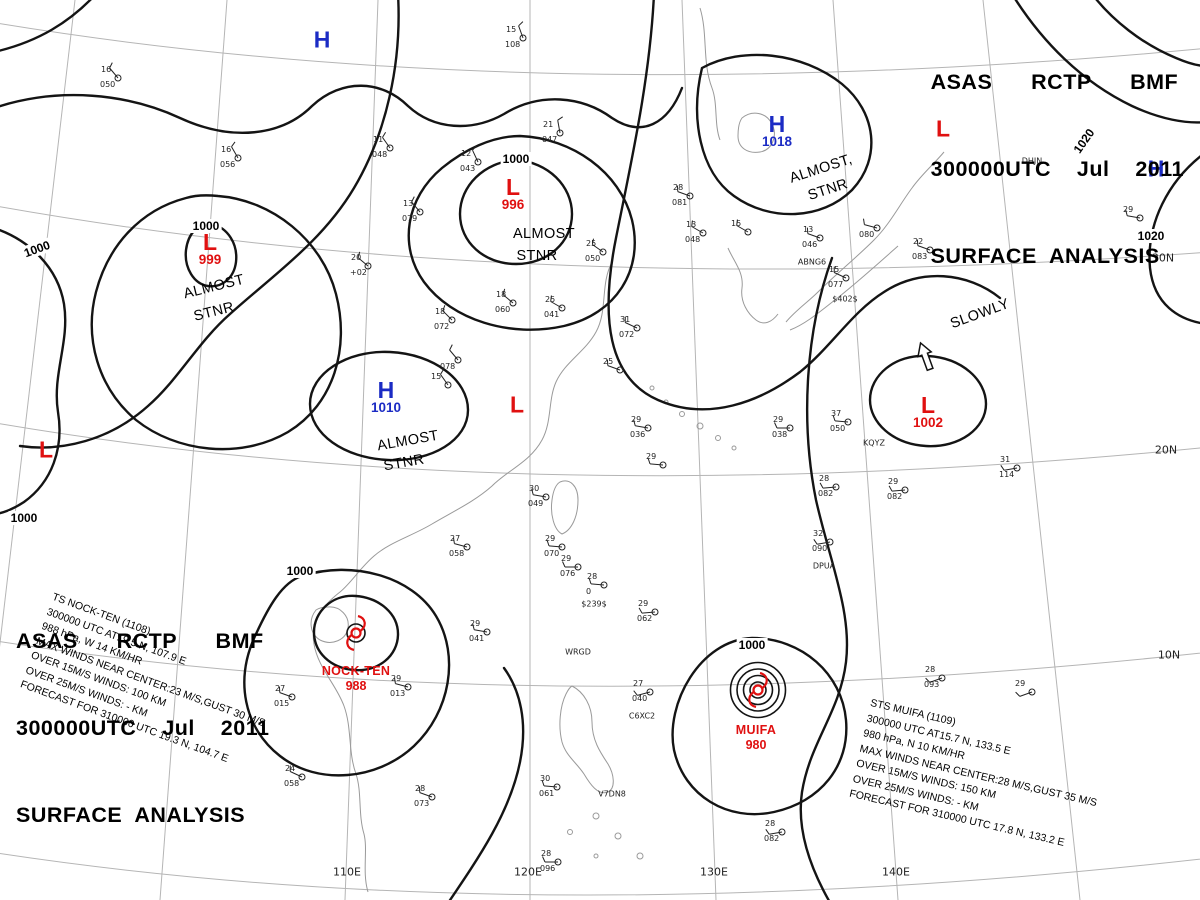 The width and height of the screenshot is (1200, 900). I want to click on station-value-1: 18, so click(440, 311).